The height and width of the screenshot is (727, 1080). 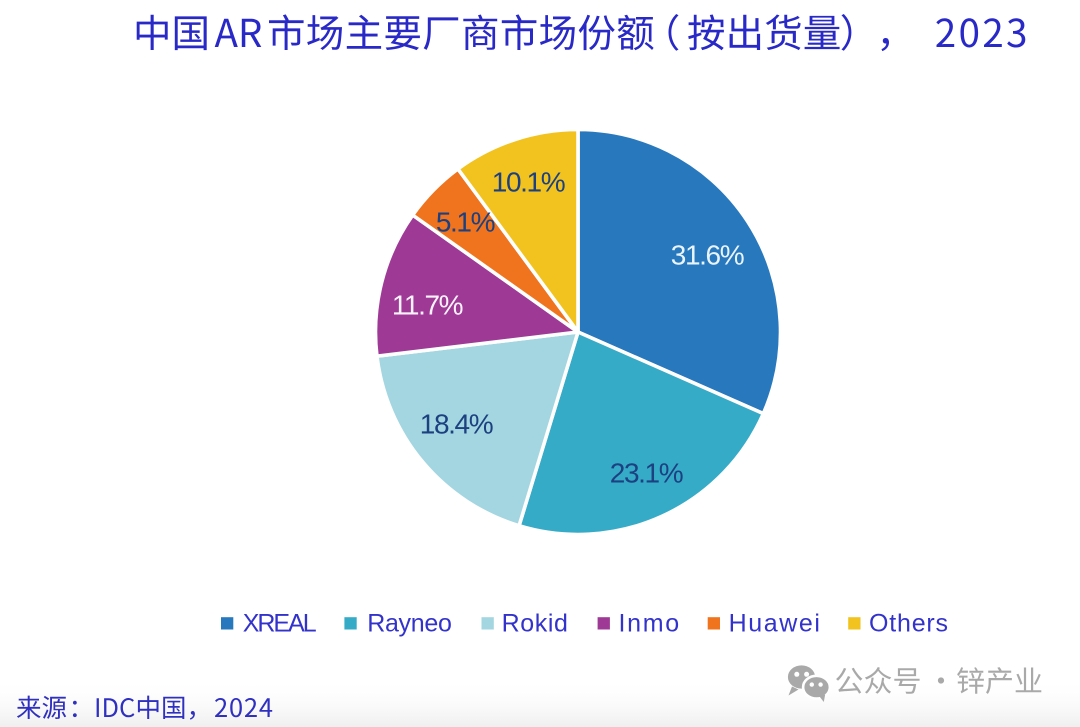 I want to click on svg-text: XREAL, so click(x=280, y=624).